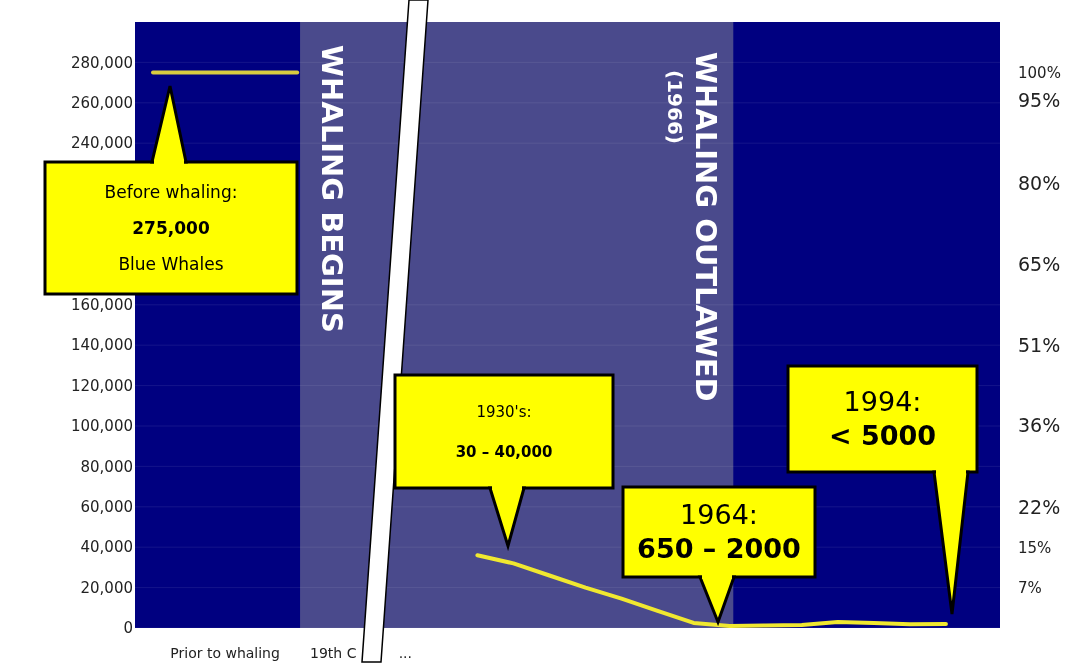  I want to click on y2-tick-label: 95%, so click(1039, 99).